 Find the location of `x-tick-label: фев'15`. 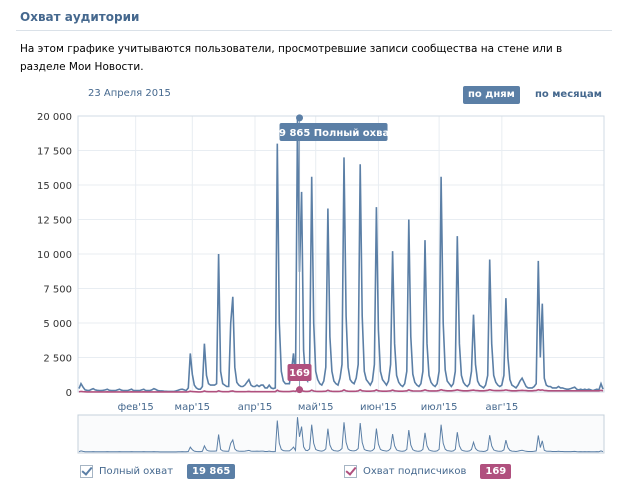

x-tick-label: фев'15 is located at coordinates (136, 407).